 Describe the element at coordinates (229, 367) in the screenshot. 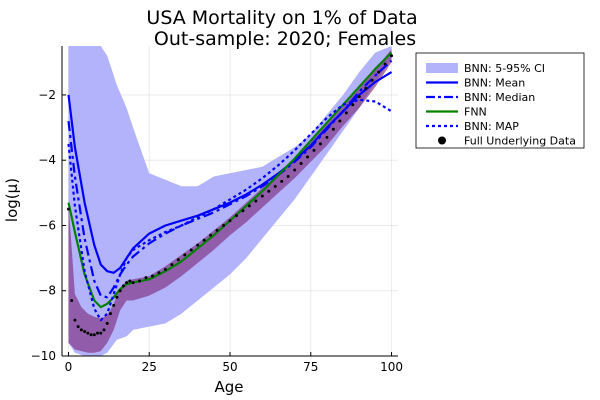

I see `x-tick-label: 50` at that location.